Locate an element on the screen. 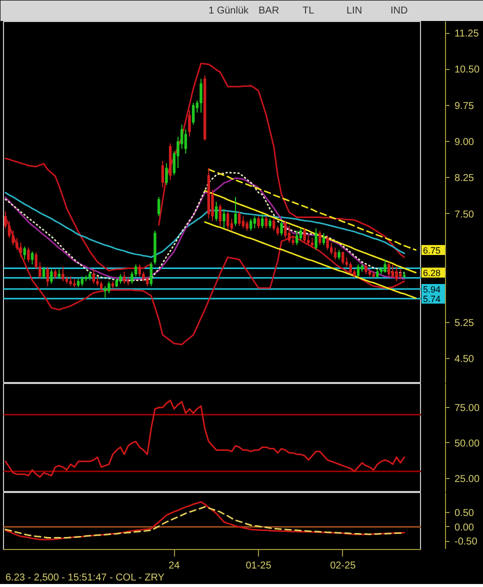 This screenshot has height=587, width=483. text: BAR is located at coordinates (269, 11).